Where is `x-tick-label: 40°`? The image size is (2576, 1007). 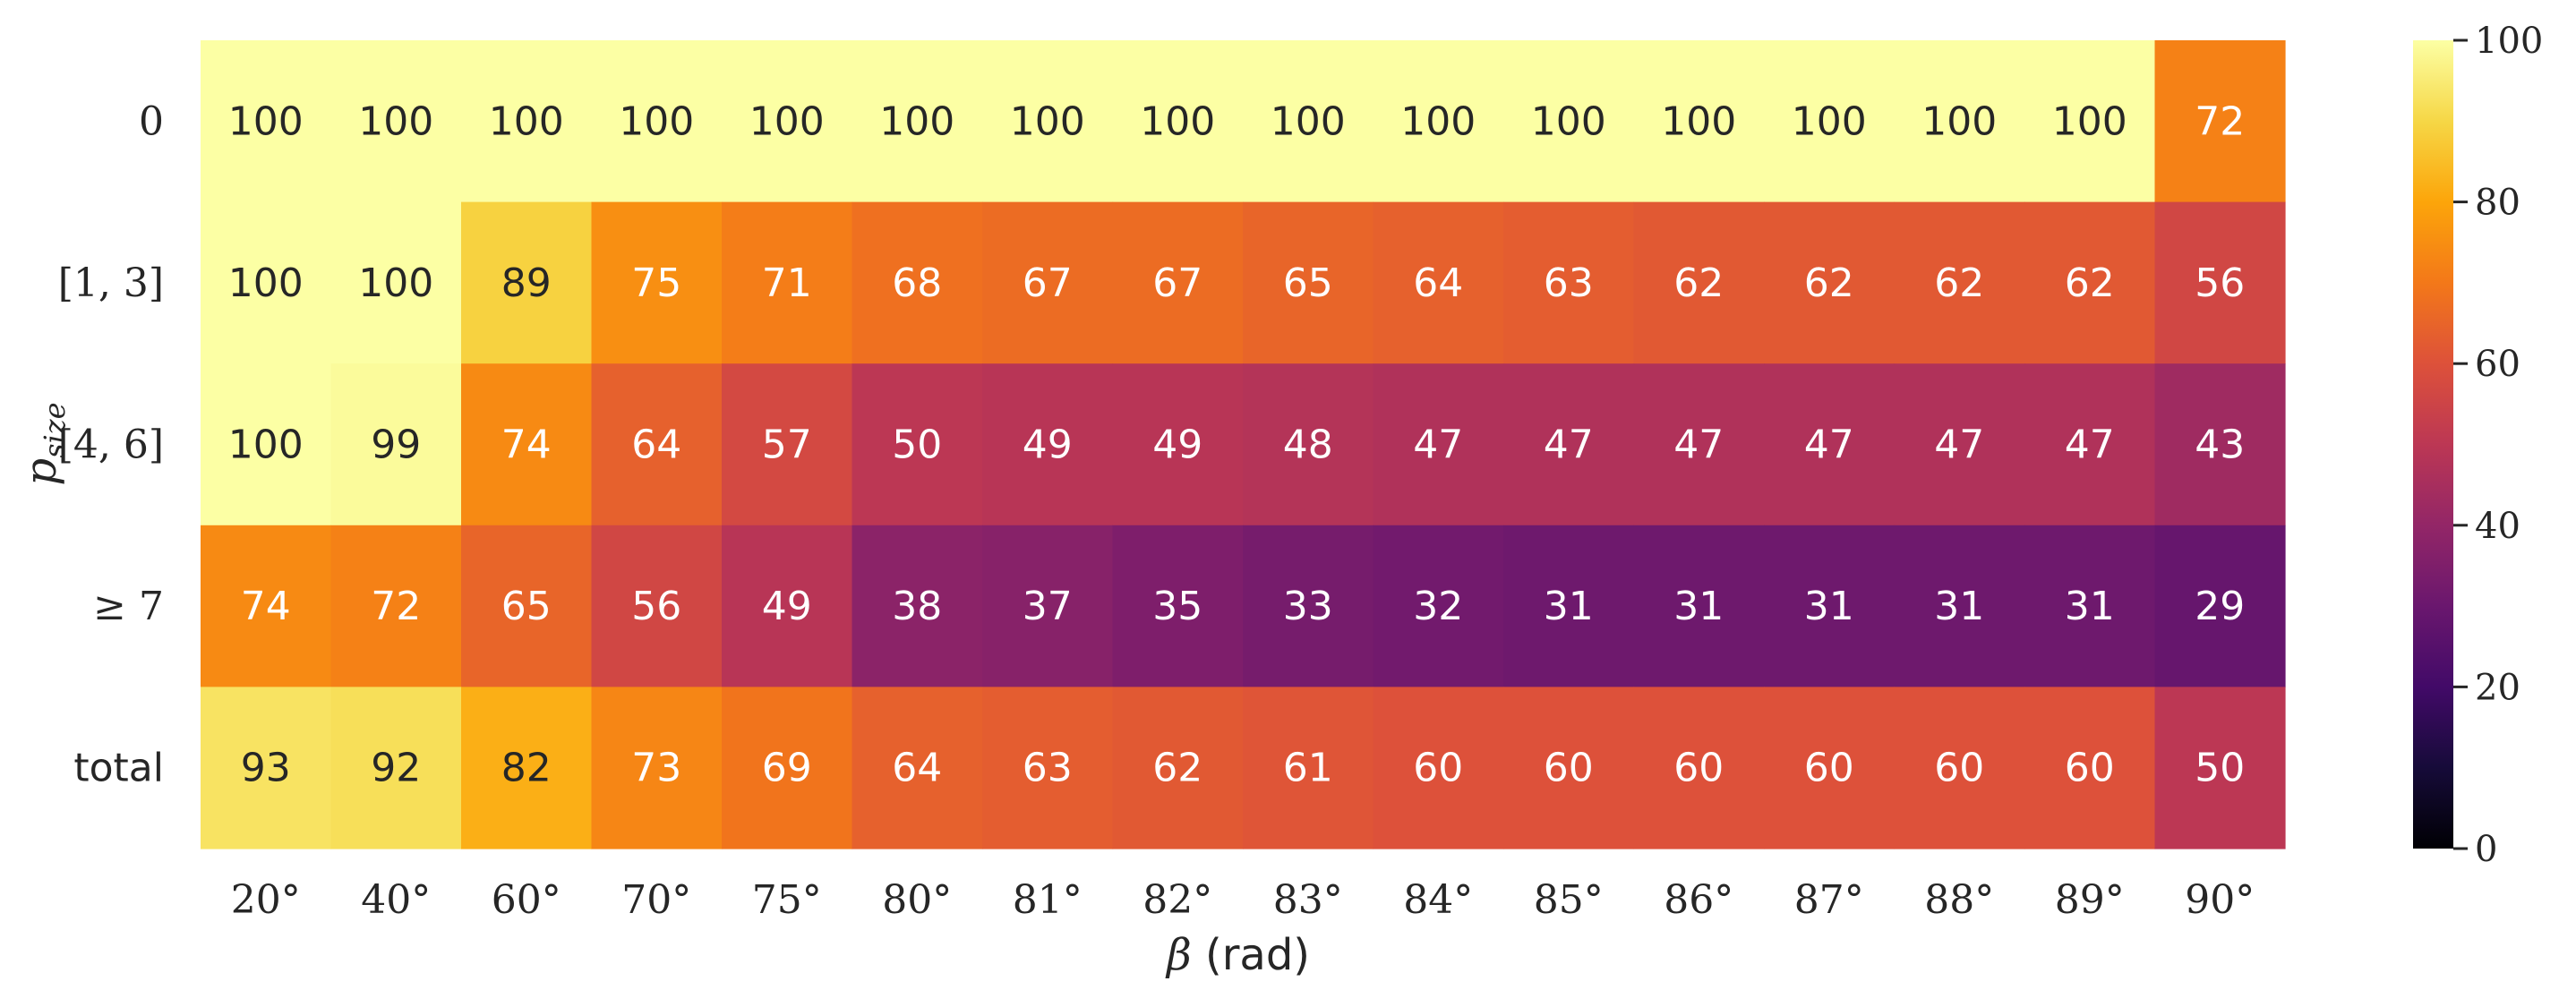
x-tick-label: 40° is located at coordinates (396, 900).